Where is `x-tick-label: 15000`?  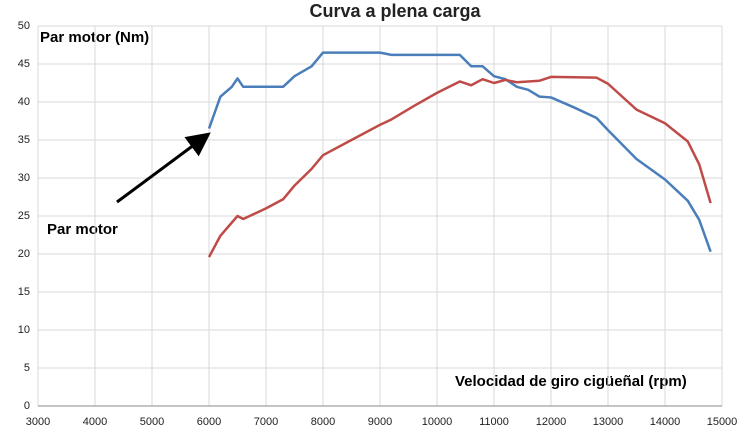 x-tick-label: 15000 is located at coordinates (722, 422).